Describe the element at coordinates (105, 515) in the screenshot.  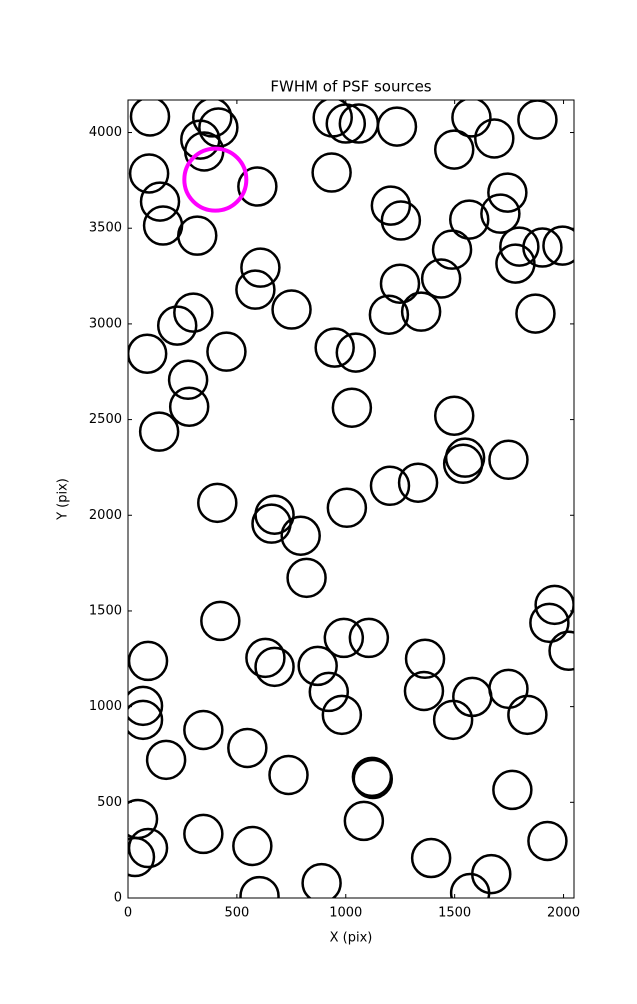
I see `y-tick-label: 2000` at that location.